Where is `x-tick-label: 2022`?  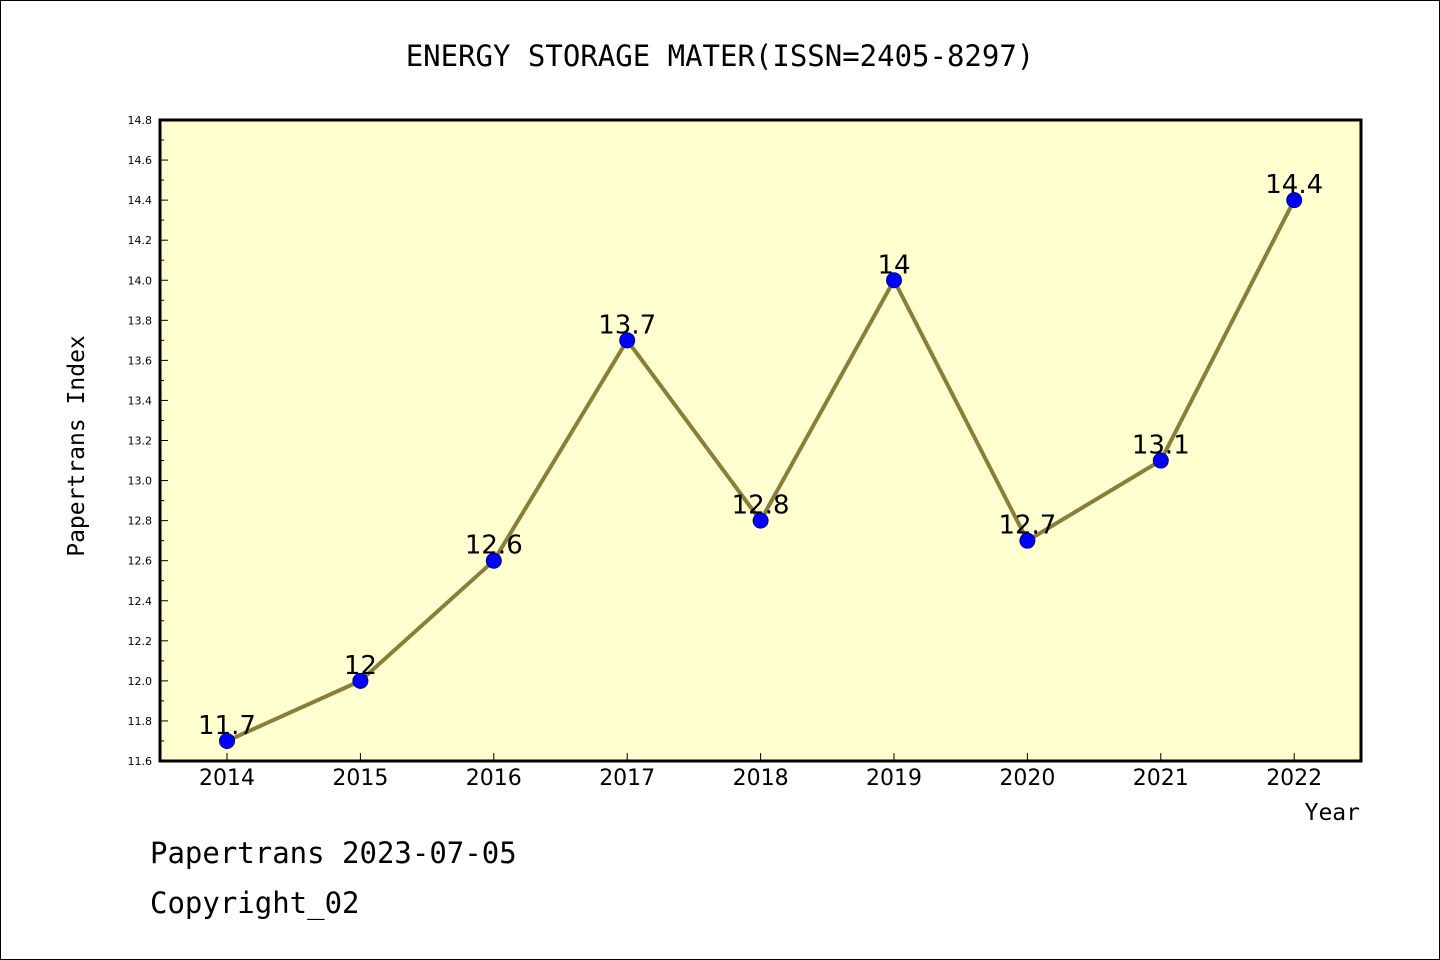 x-tick-label: 2022 is located at coordinates (1294, 778).